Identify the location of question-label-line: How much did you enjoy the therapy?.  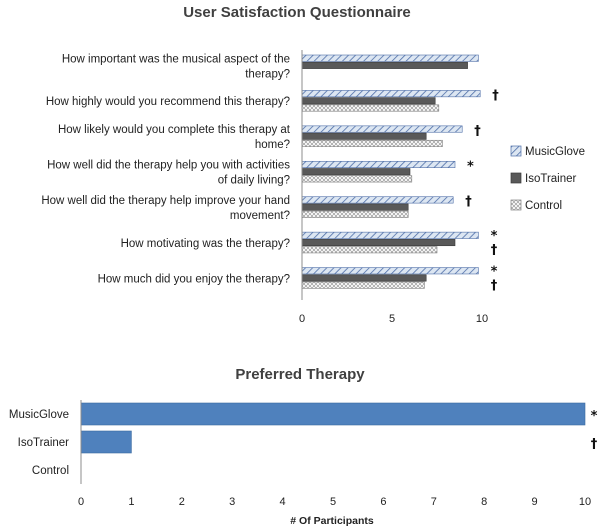
(194, 279).